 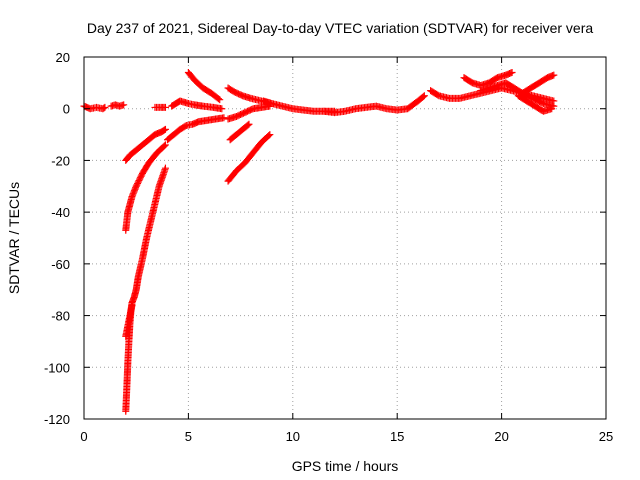 What do you see at coordinates (60, 316) in the screenshot?
I see `y-tick-label: -80` at bounding box center [60, 316].